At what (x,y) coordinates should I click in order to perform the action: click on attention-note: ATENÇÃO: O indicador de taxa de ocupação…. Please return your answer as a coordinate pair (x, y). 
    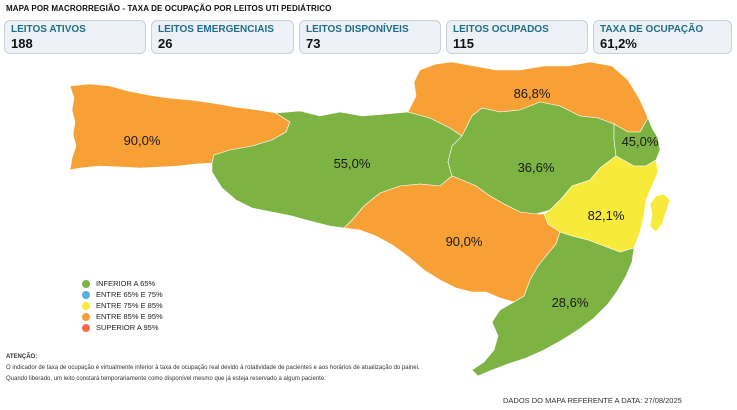
    Looking at the image, I should click on (306, 368).